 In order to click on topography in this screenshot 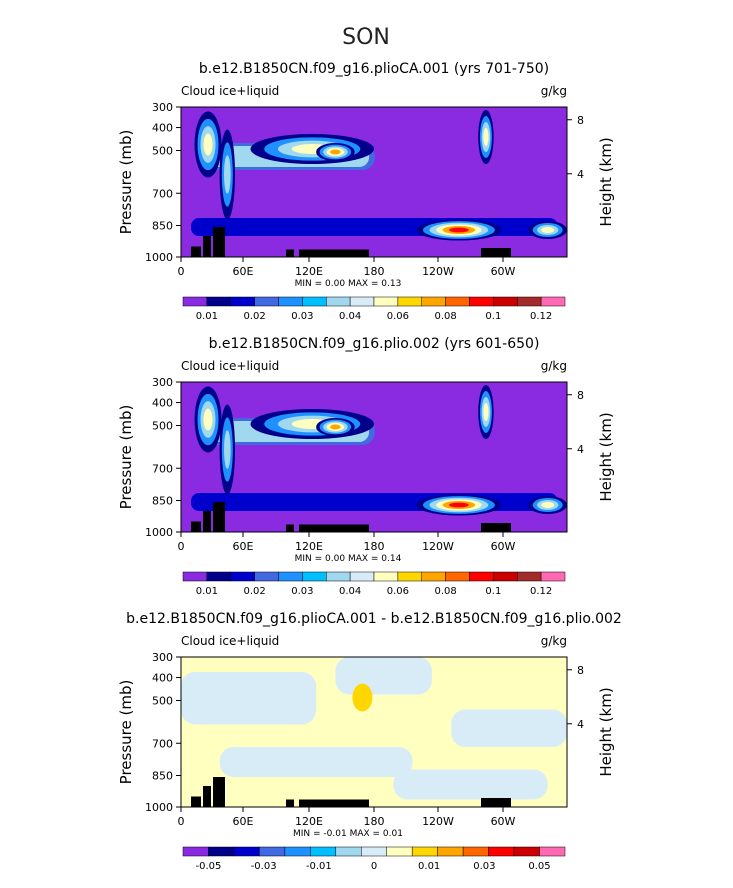, I will do `click(351, 792)`.